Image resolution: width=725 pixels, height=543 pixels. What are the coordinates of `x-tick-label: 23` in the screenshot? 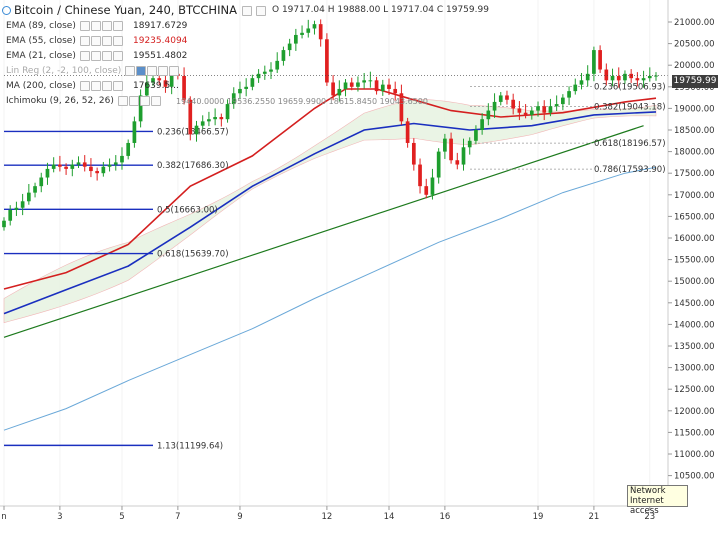 It's located at (649, 517).